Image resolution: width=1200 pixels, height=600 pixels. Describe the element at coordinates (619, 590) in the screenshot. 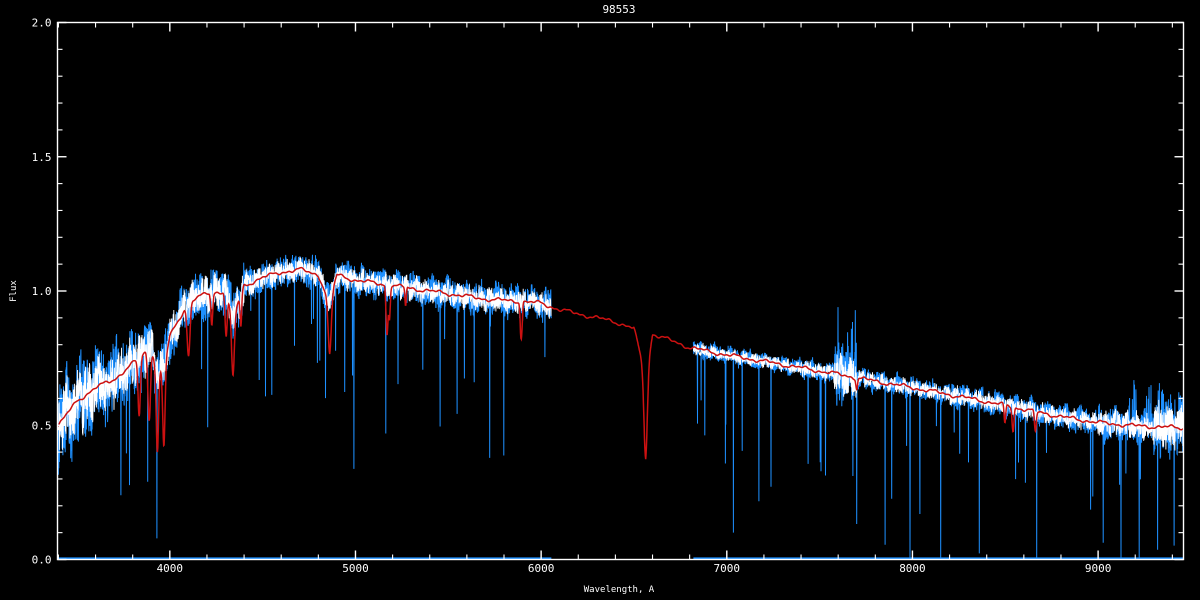

I see `x-axis-title: Wavelength, A` at that location.